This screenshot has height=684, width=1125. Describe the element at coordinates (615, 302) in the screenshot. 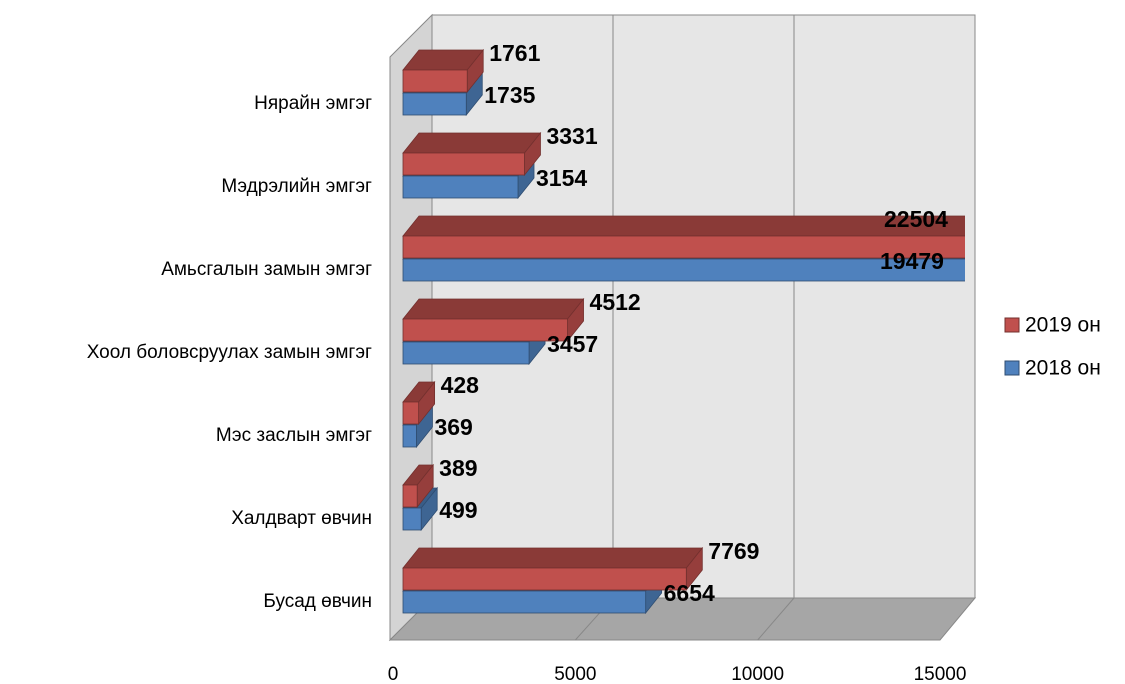

I see `data-label: 4512` at that location.